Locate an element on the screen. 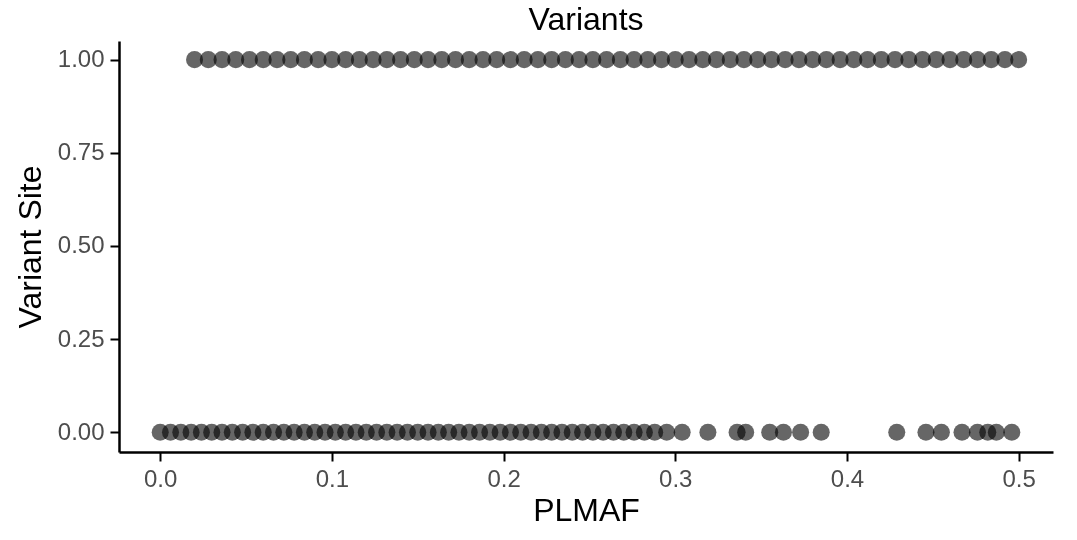  x-tick-label: 0.2 is located at coordinates (504, 478).